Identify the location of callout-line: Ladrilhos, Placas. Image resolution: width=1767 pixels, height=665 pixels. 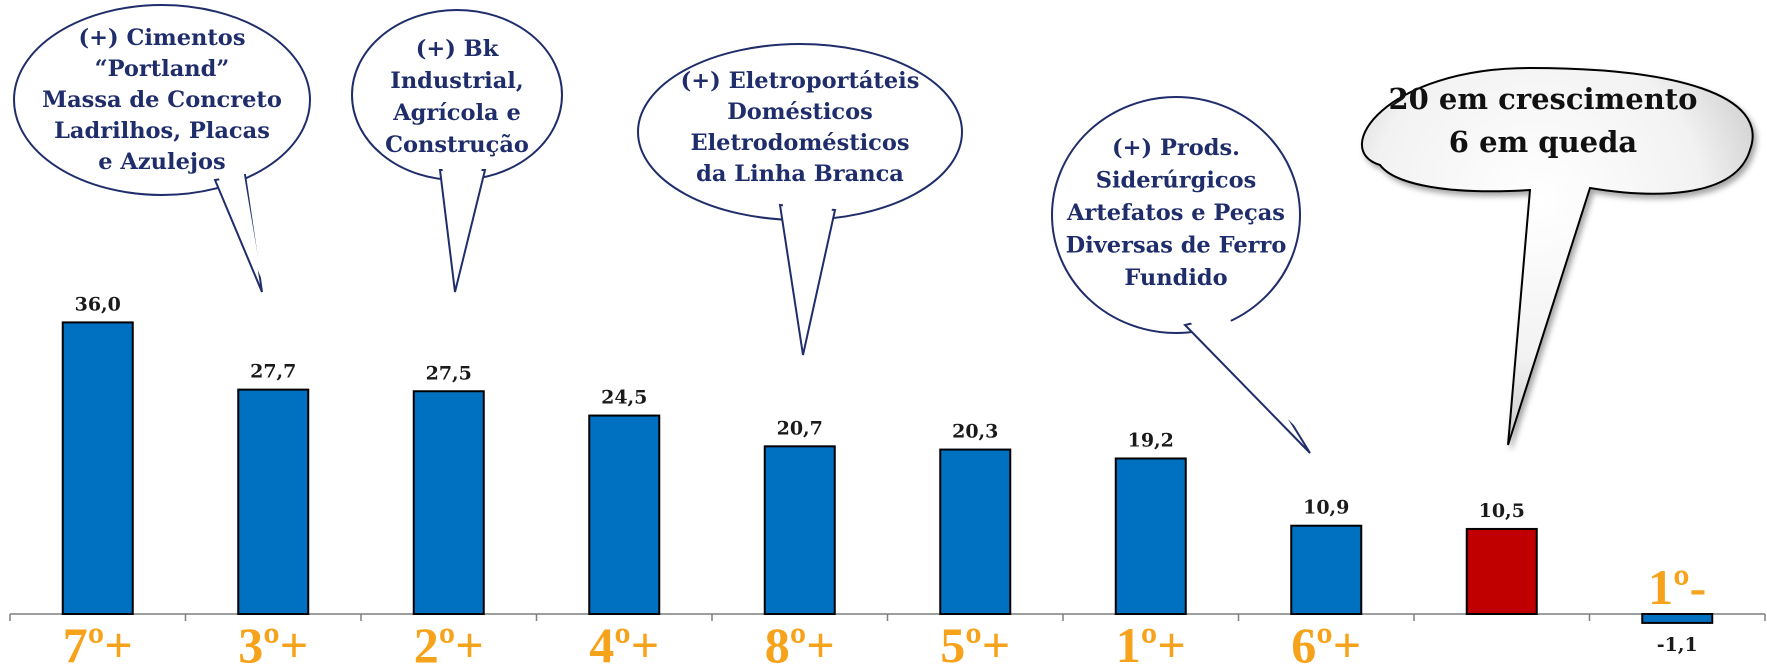
(162, 131).